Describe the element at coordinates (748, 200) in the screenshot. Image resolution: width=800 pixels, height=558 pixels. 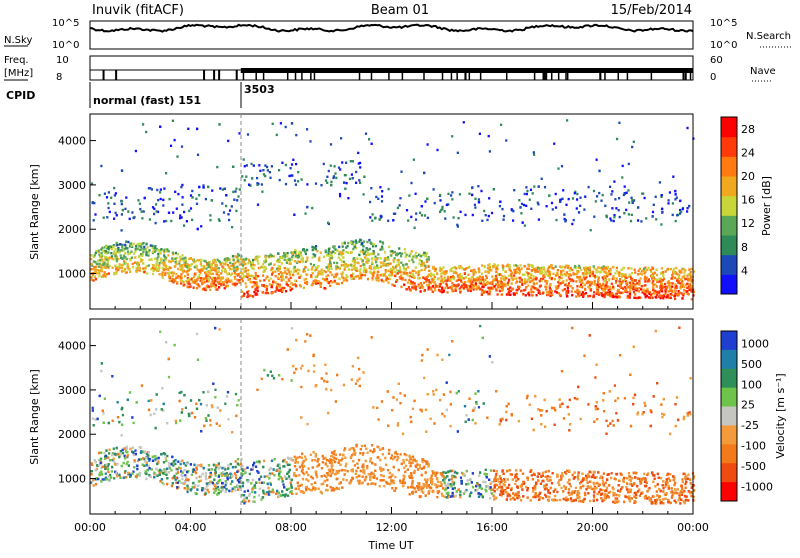
I see `colorbar-tick-label: 16` at that location.